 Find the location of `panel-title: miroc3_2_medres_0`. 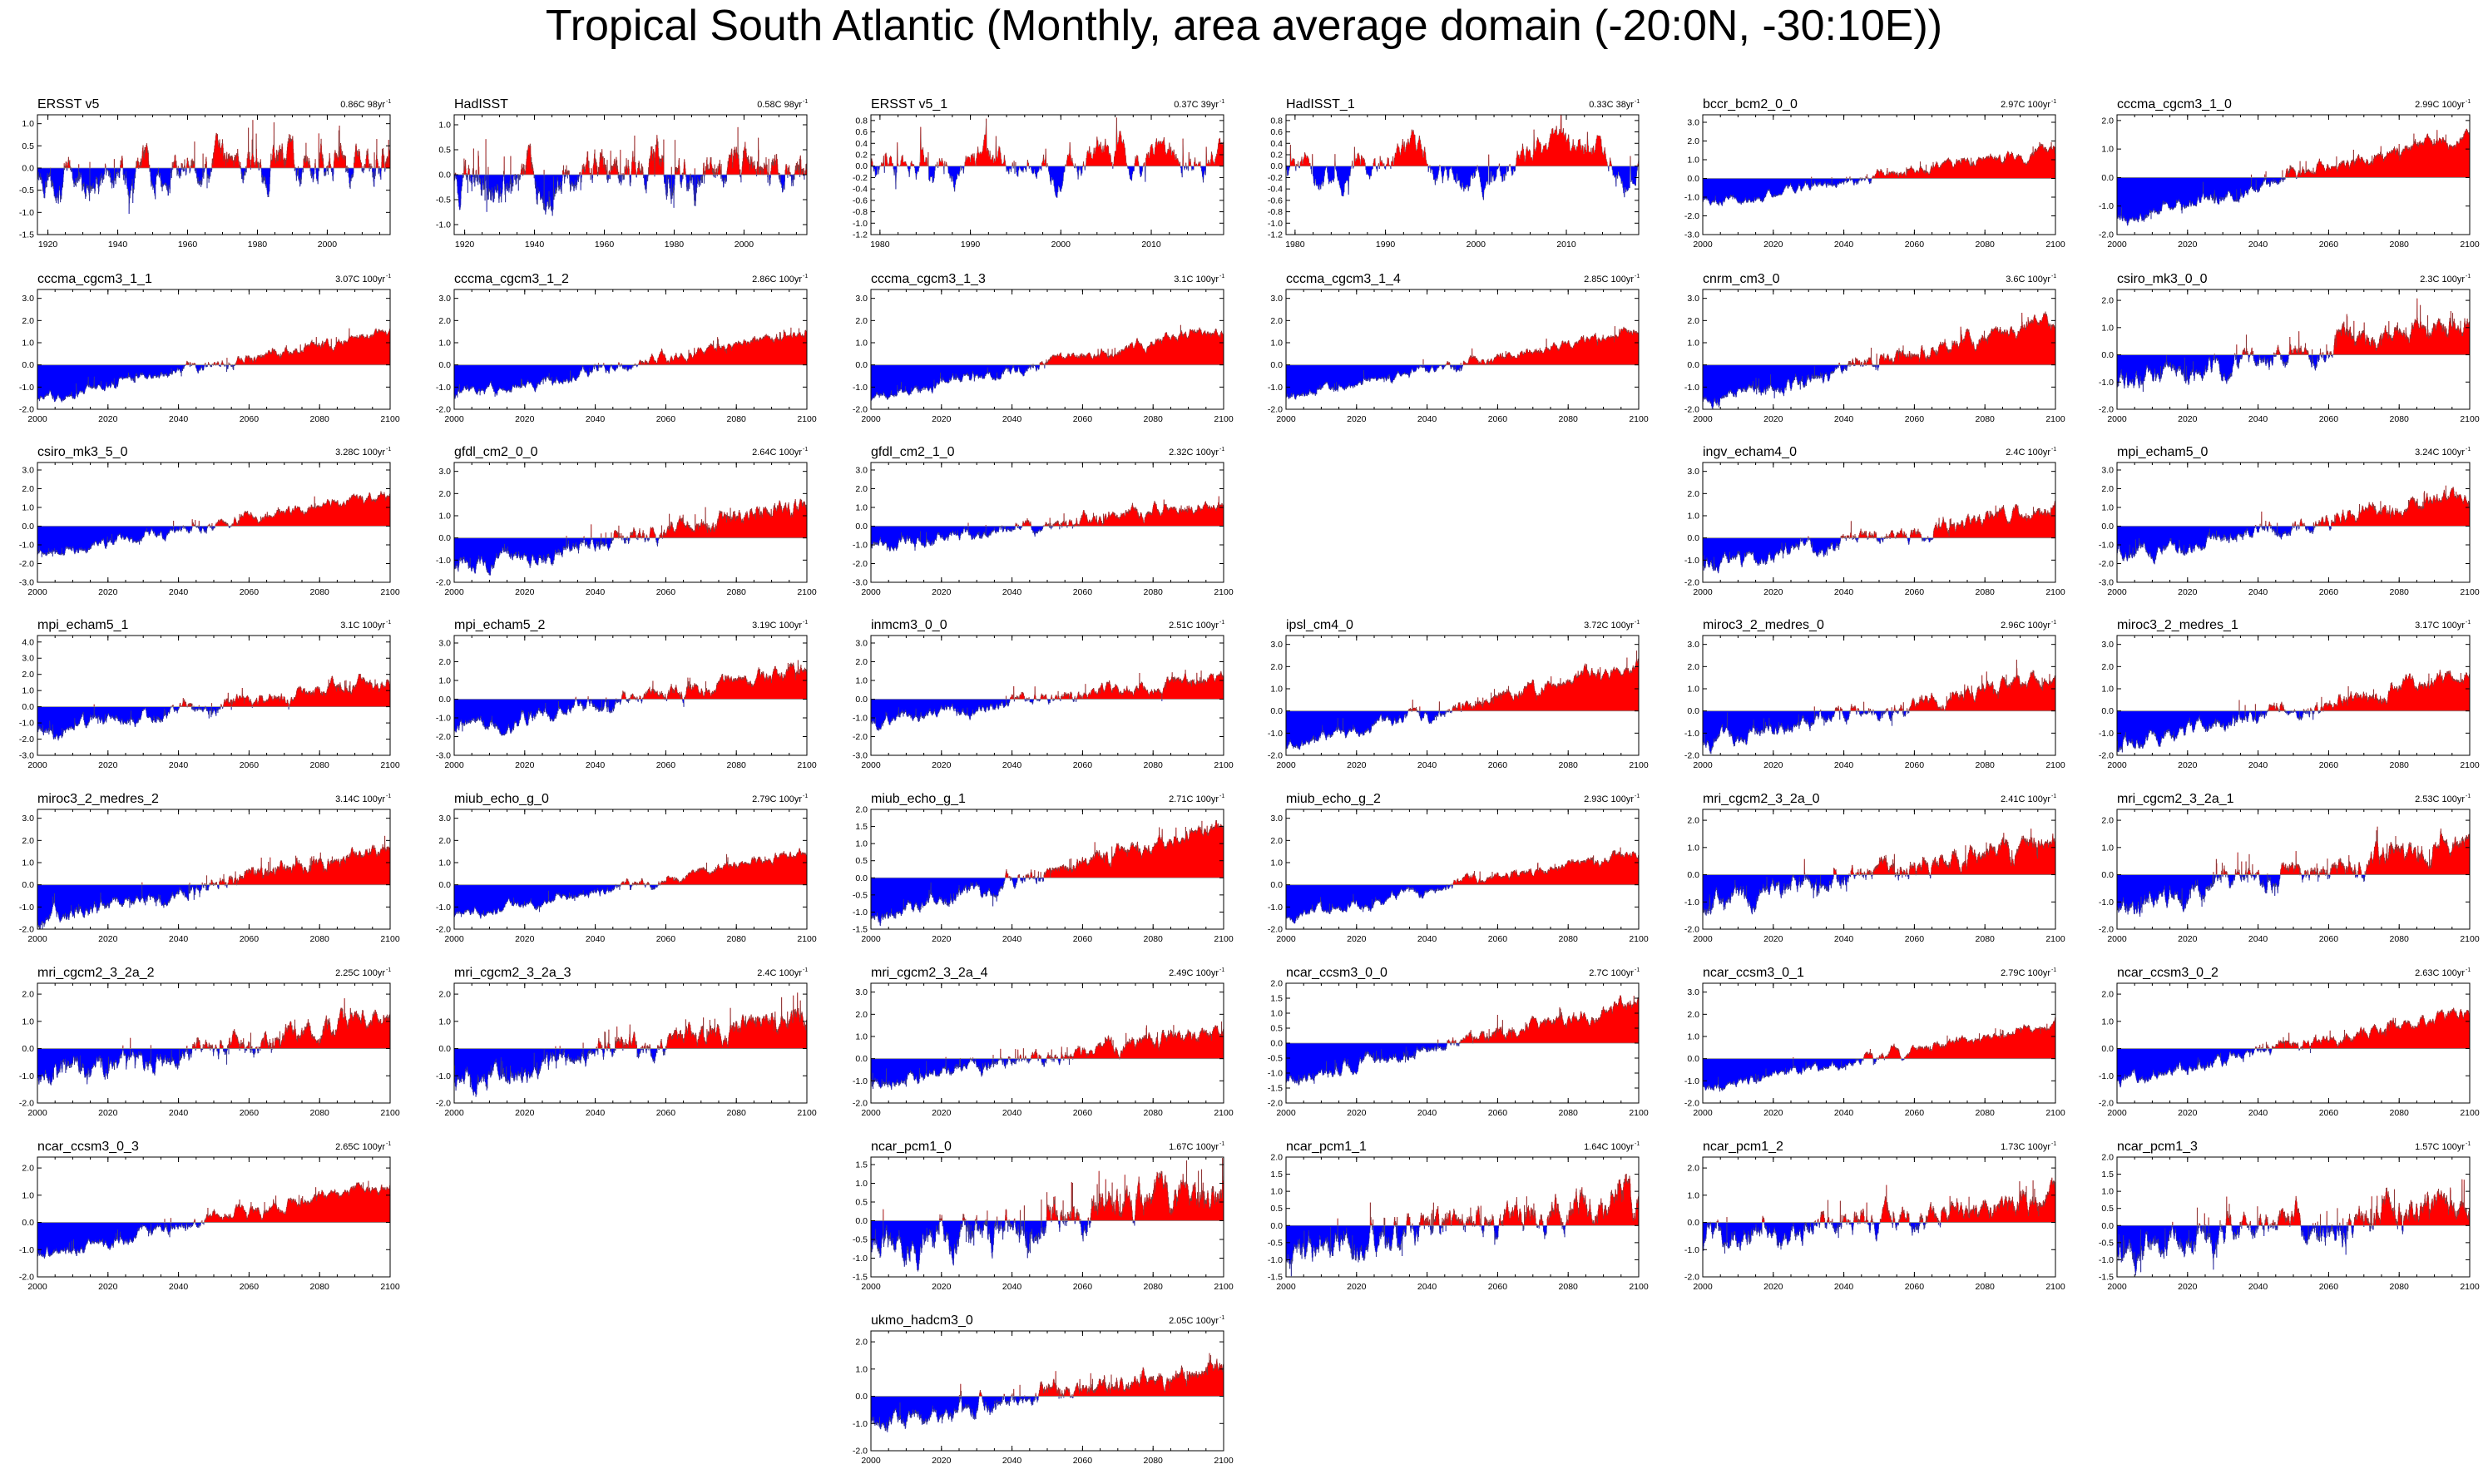

panel-title: miroc3_2_medres_0 is located at coordinates (1763, 625).